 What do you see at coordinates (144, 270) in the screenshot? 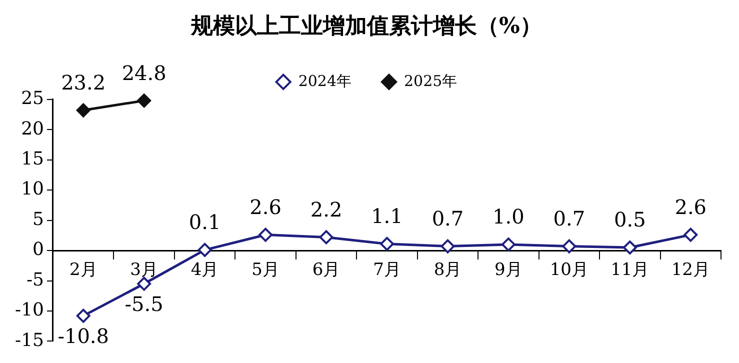
I see `x-tick-label: 3月` at bounding box center [144, 270].